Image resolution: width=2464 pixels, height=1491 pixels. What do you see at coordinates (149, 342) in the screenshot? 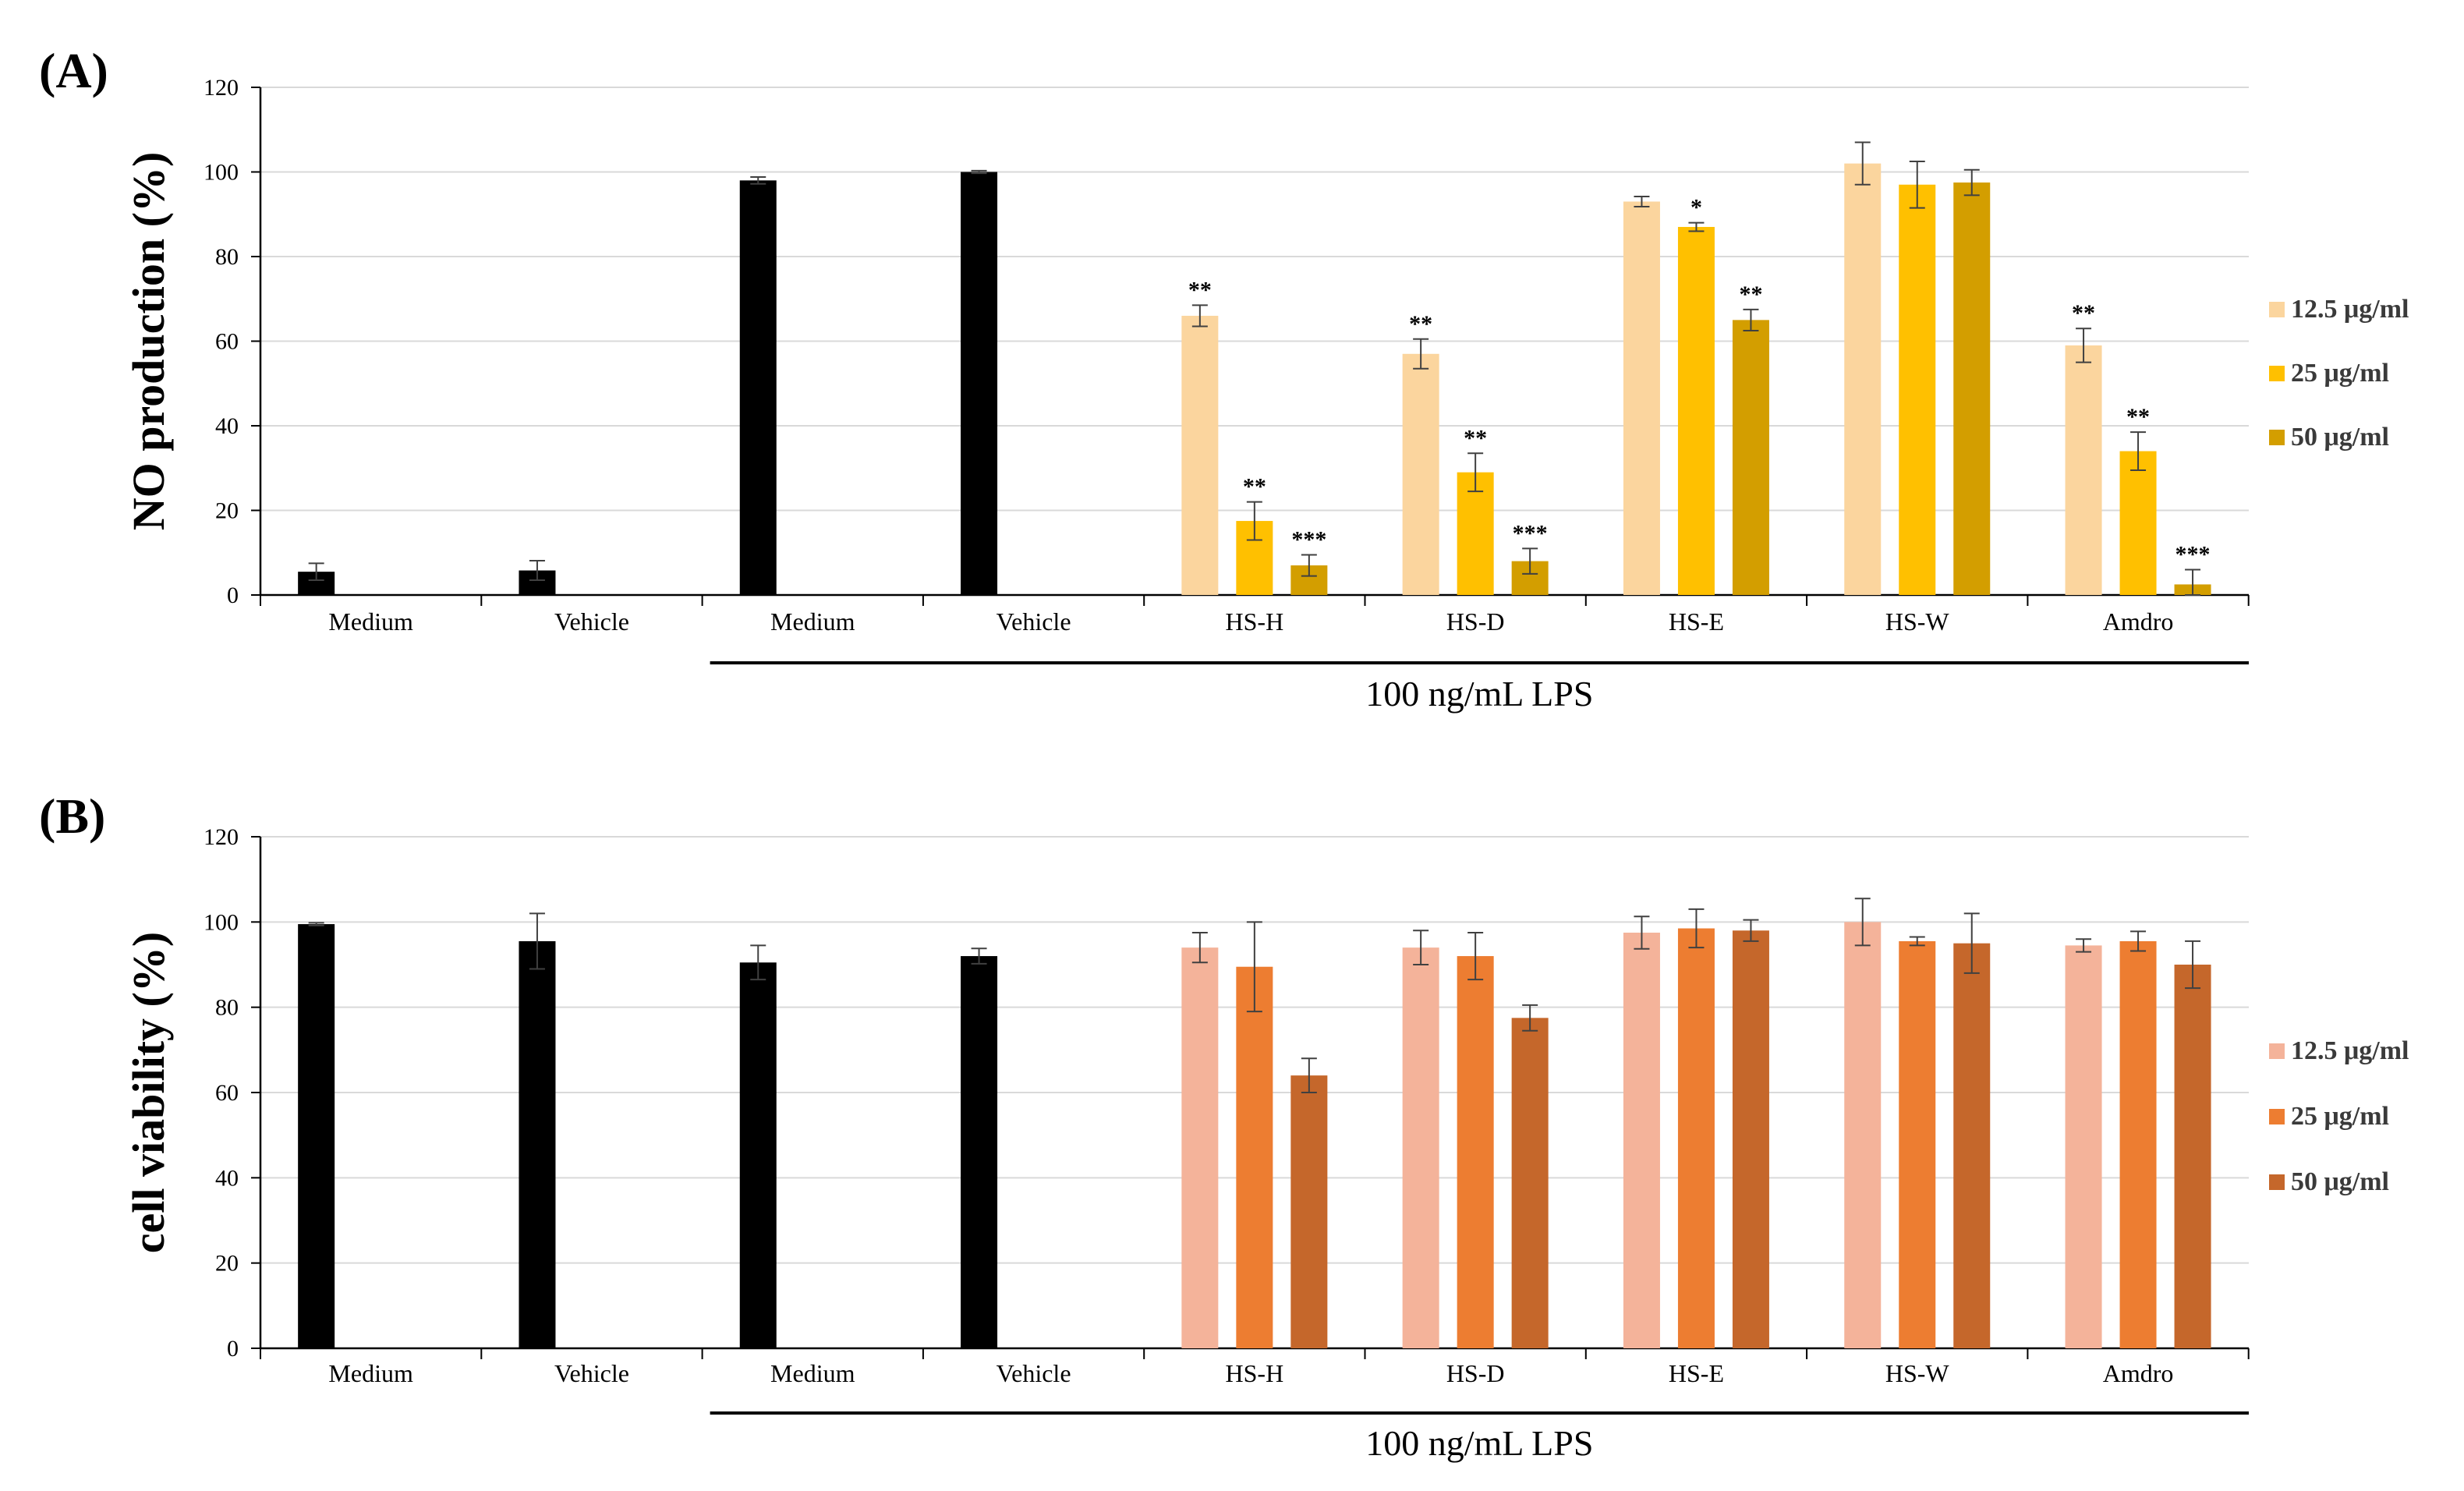
I see `y-axis-title: NO production (%)` at bounding box center [149, 342].